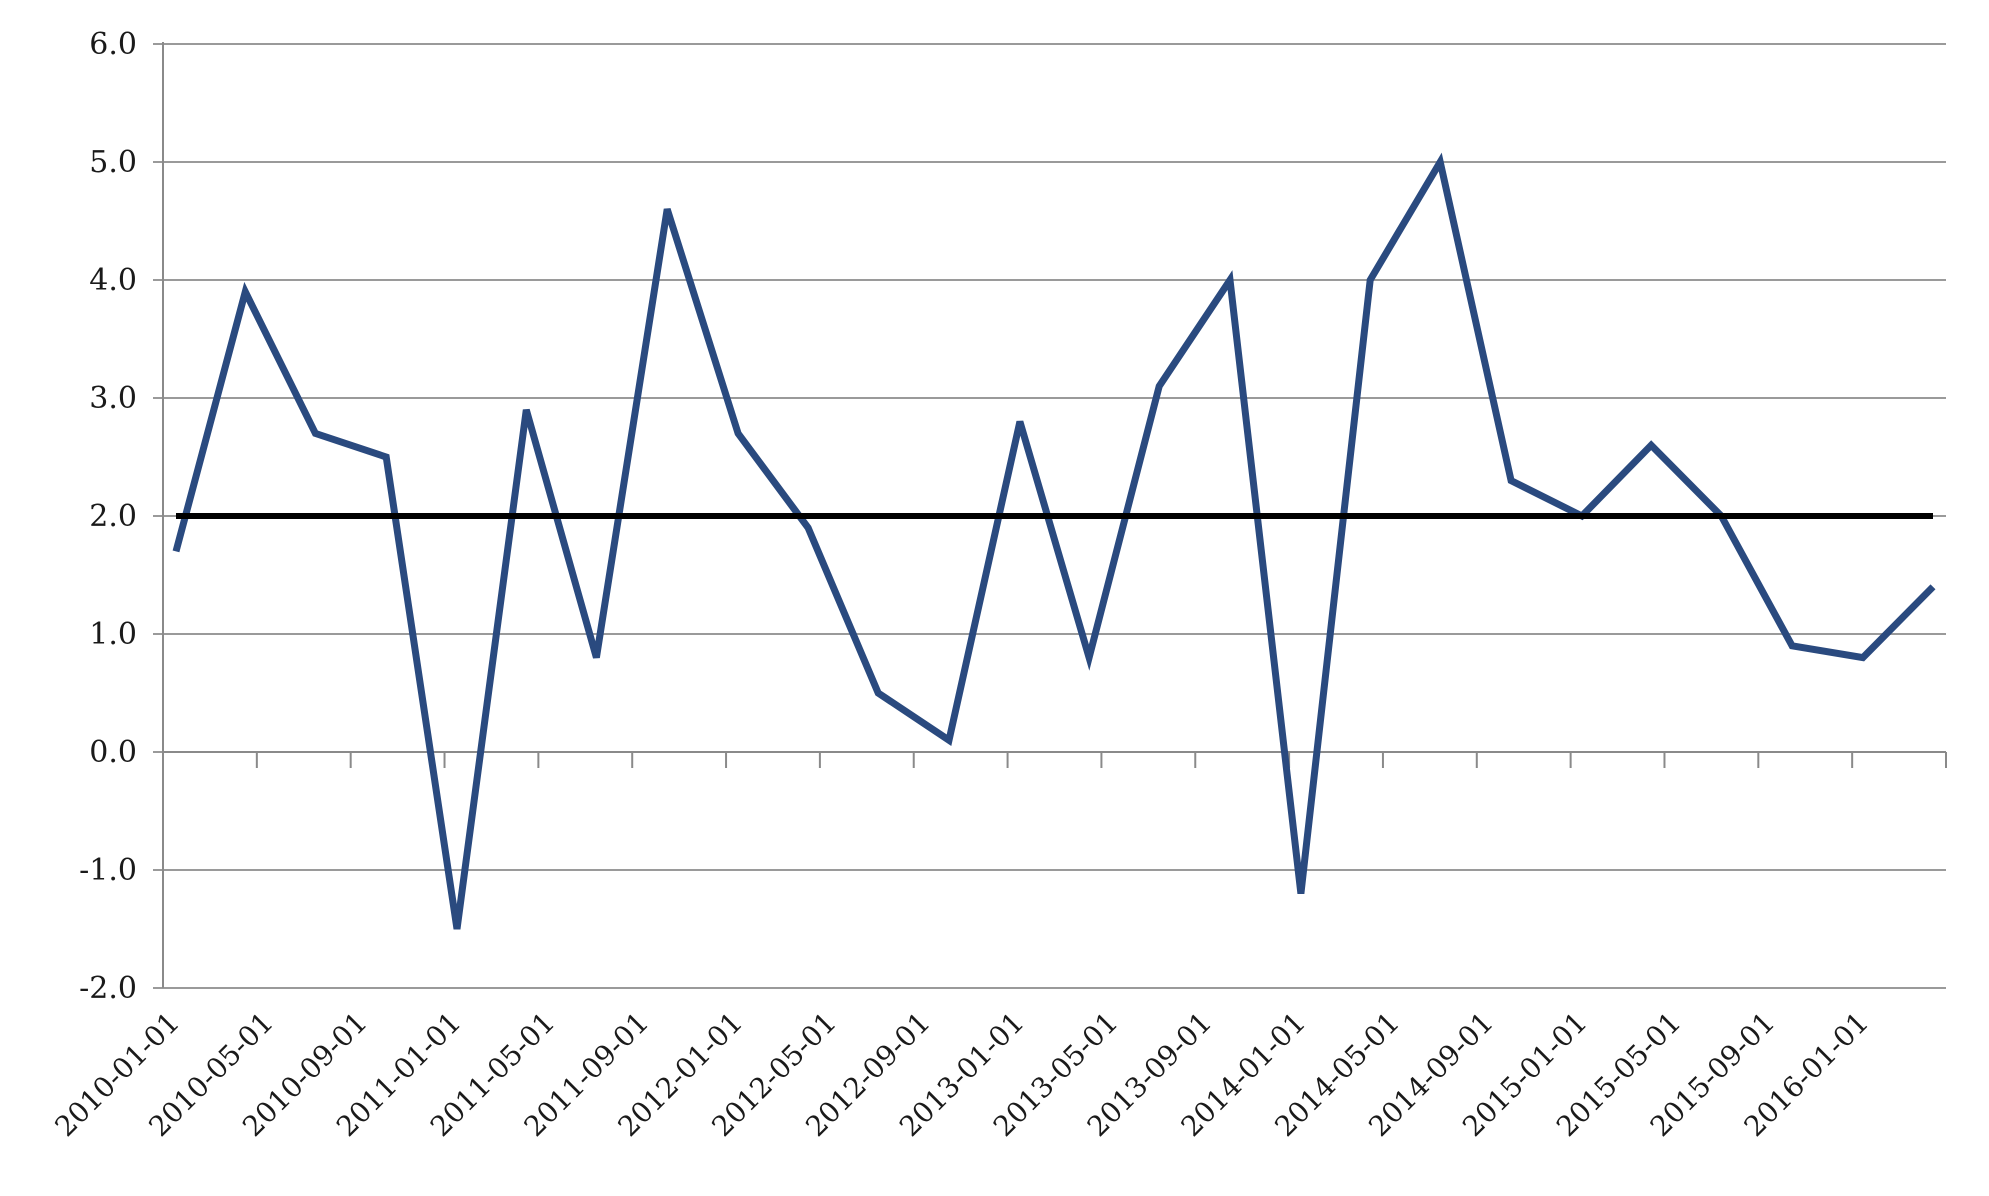 This screenshot has width=1989, height=1196. I want to click on y-tick-label: 4.0, so click(113, 280).